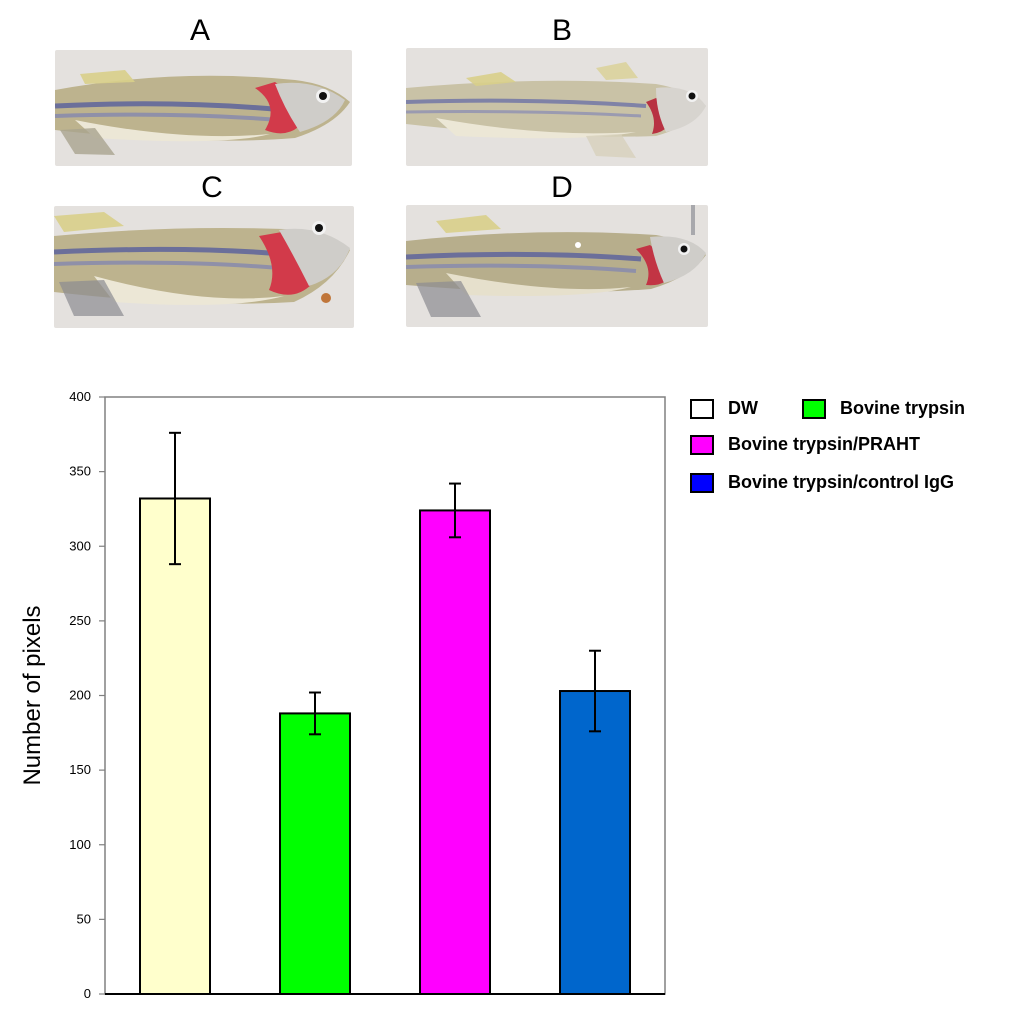 The height and width of the screenshot is (1012, 1024). Describe the element at coordinates (824, 444) in the screenshot. I see `legend-label-bovine-trypsin-praht: Bovine trypsin/PRAHT` at that location.